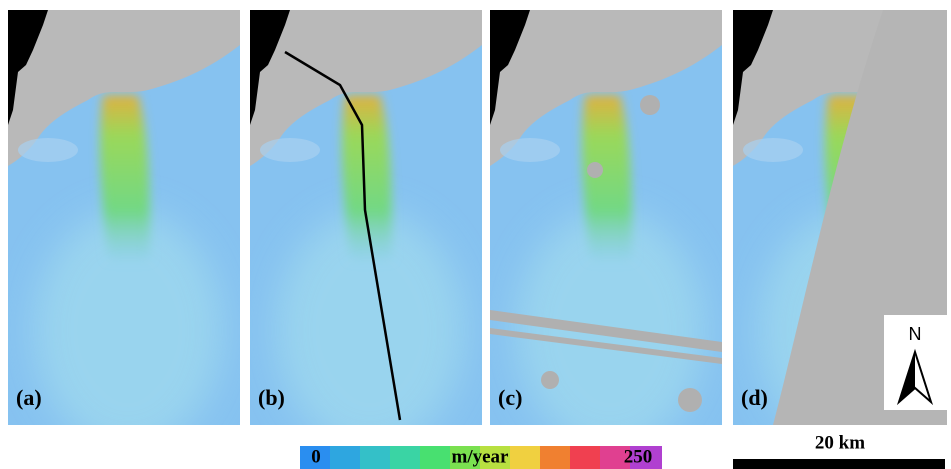 This screenshot has width=951, height=469. What do you see at coordinates (915, 334) in the screenshot?
I see `north-label: N` at bounding box center [915, 334].